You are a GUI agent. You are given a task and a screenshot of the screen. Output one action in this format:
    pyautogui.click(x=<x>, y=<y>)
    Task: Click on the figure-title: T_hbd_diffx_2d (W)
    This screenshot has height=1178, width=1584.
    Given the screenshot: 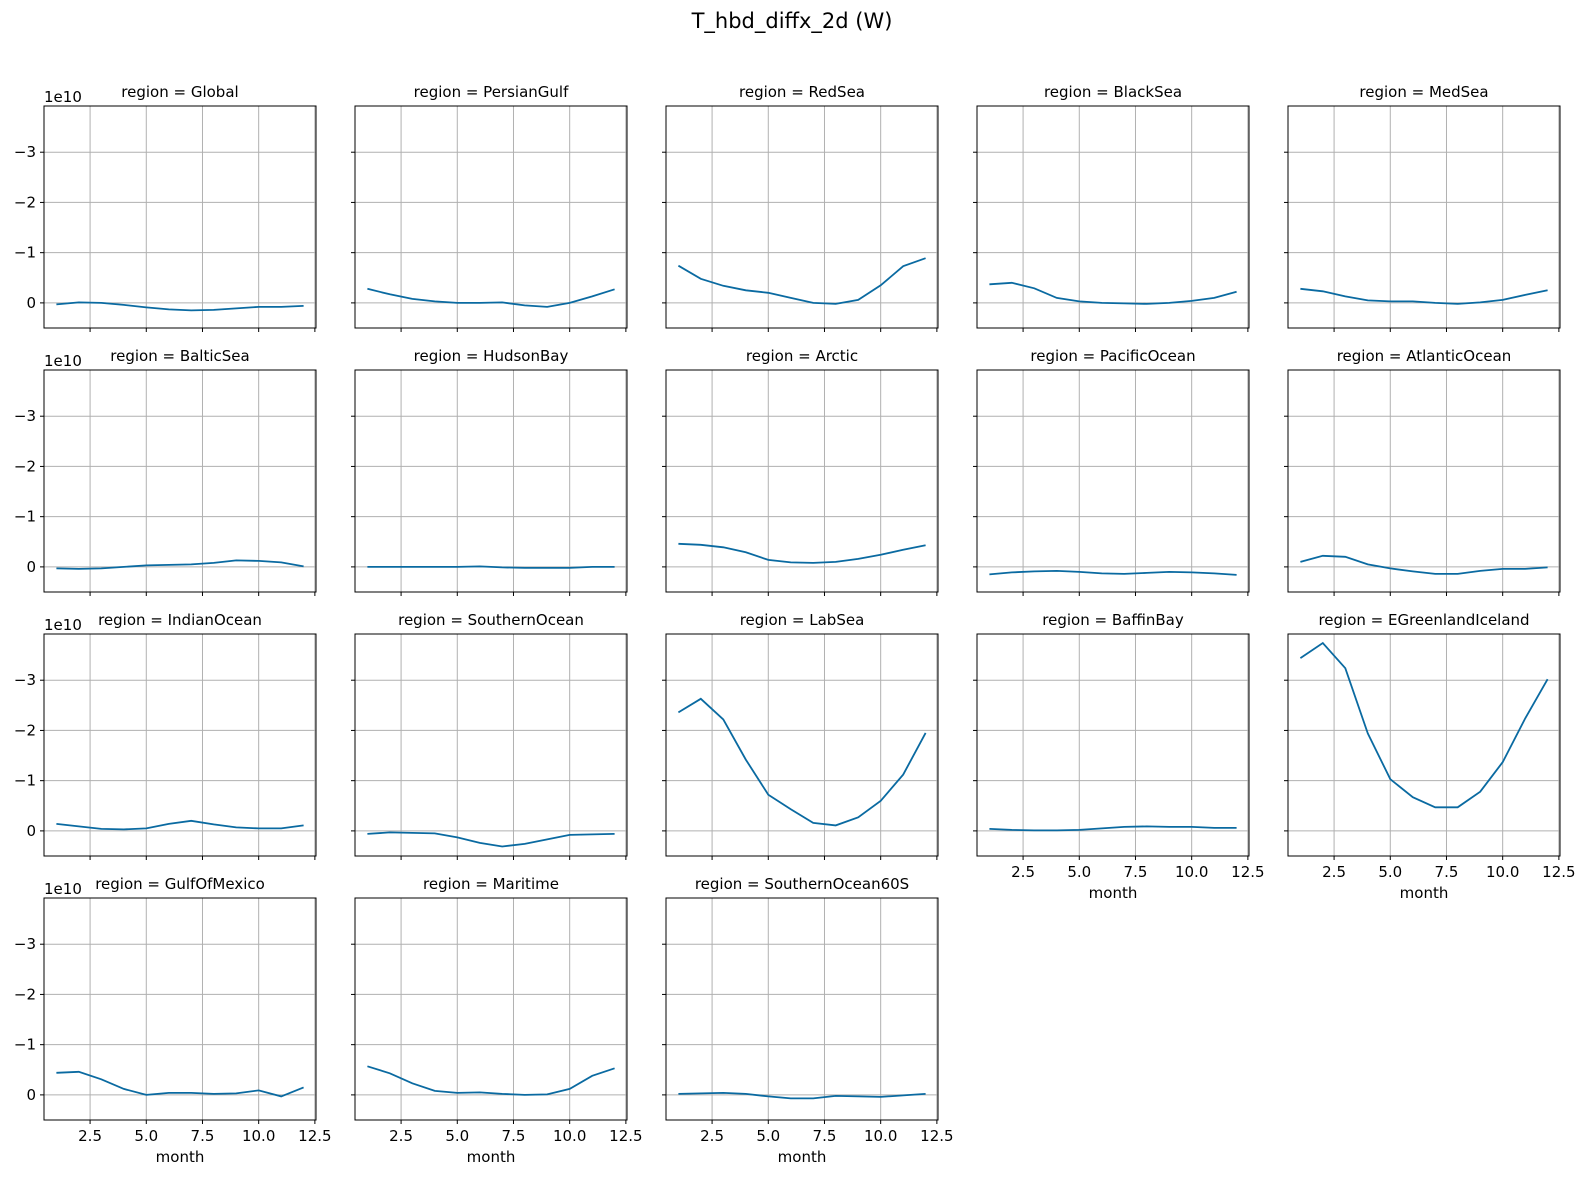 What is the action you would take?
    pyautogui.click(x=792, y=21)
    